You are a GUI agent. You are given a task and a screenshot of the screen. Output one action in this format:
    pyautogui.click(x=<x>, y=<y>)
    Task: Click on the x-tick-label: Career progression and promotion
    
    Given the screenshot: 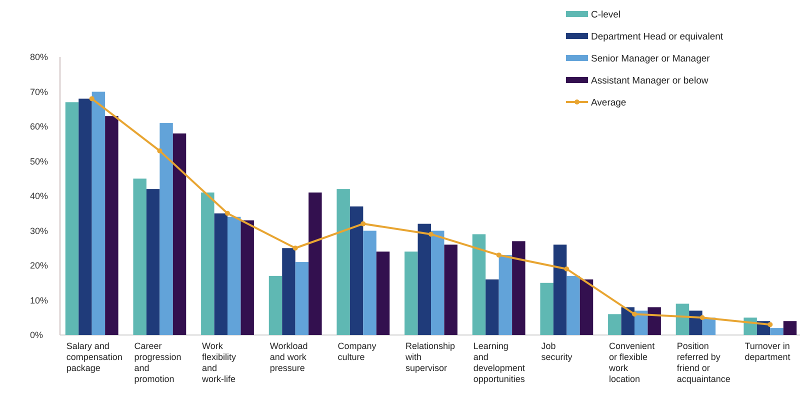 What is the action you would take?
    pyautogui.click(x=158, y=362)
    